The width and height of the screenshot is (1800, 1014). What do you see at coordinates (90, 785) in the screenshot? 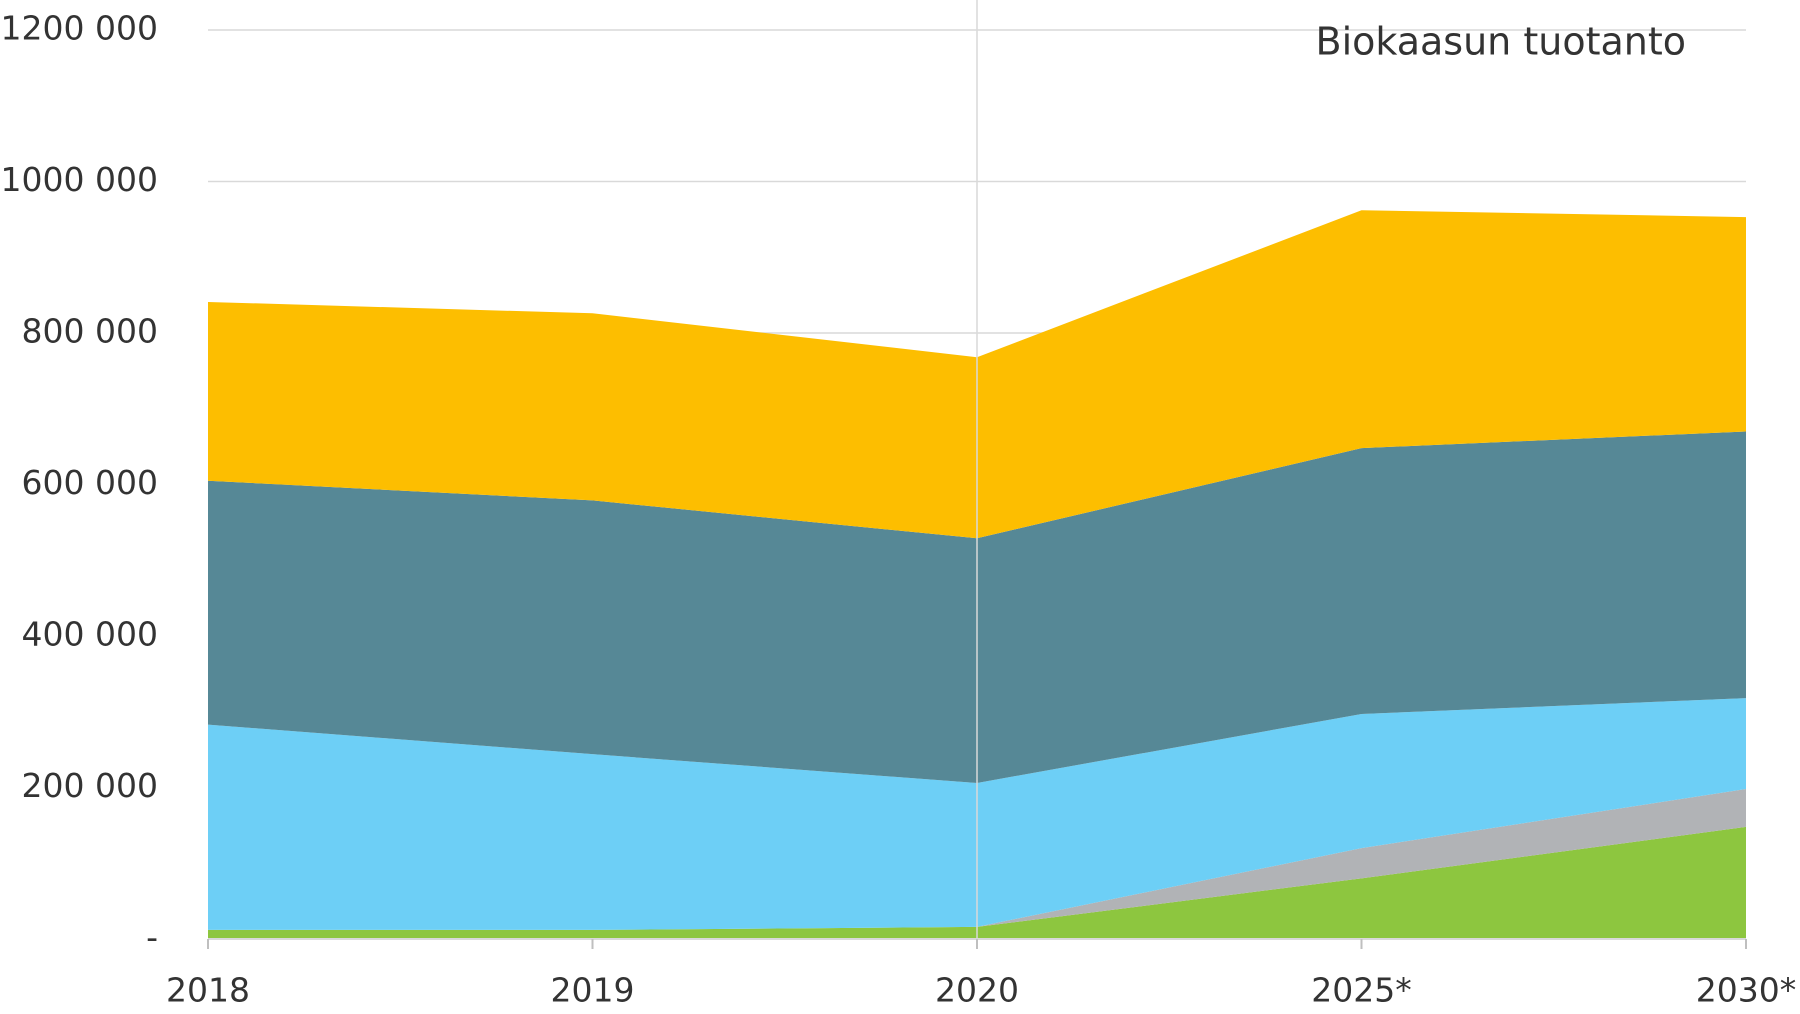
I see `y-tick-label: 200 000` at bounding box center [90, 785].